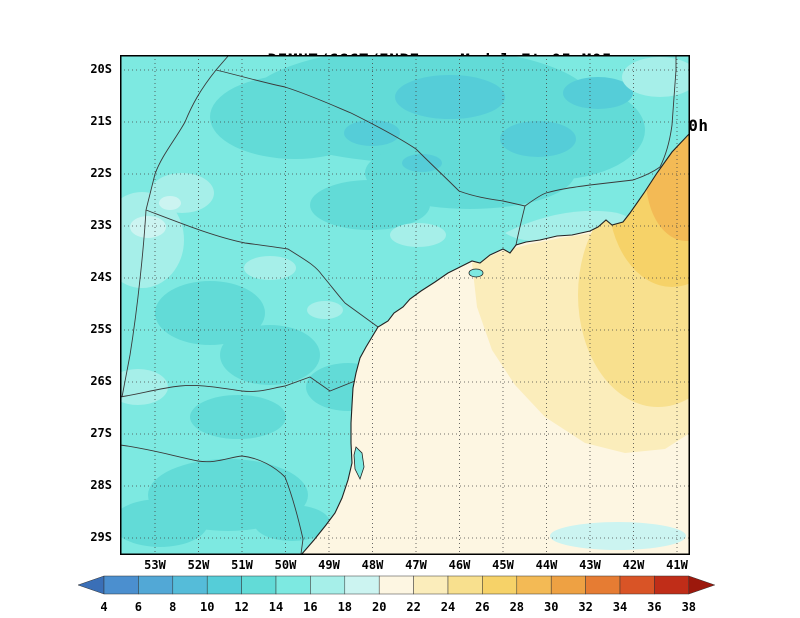 This screenshot has height=618, width=800. What do you see at coordinates (677, 565) in the screenshot?
I see `lon-label: 41W` at bounding box center [677, 565].